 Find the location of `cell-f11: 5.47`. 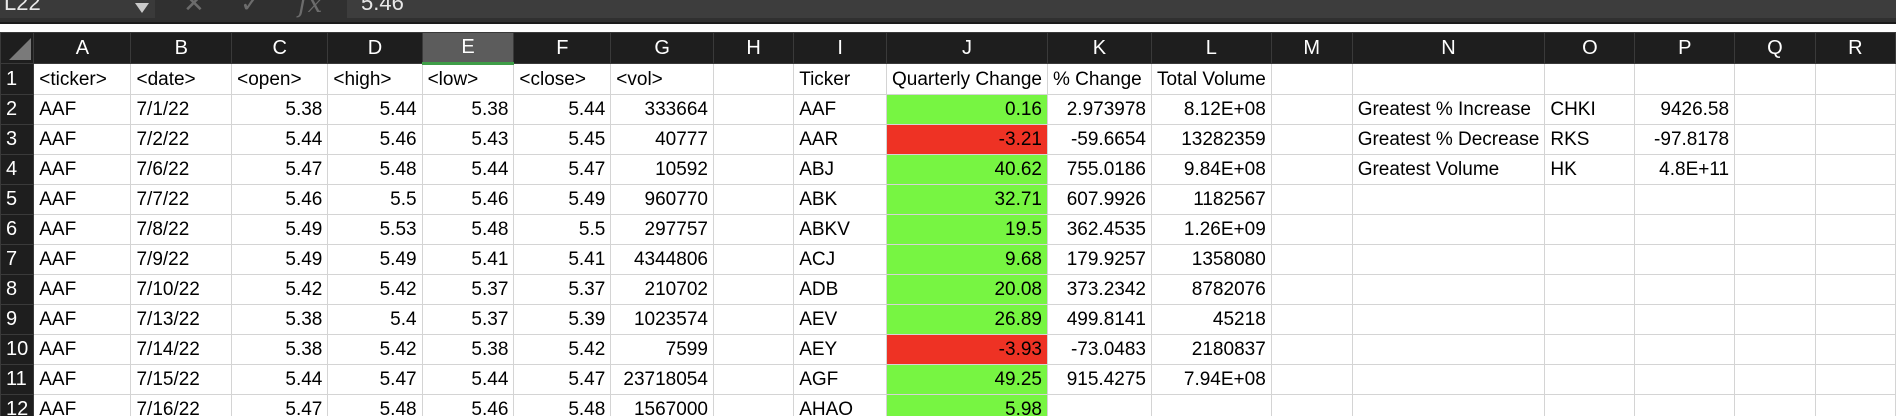

cell-f11: 5.47 is located at coordinates (562, 379).